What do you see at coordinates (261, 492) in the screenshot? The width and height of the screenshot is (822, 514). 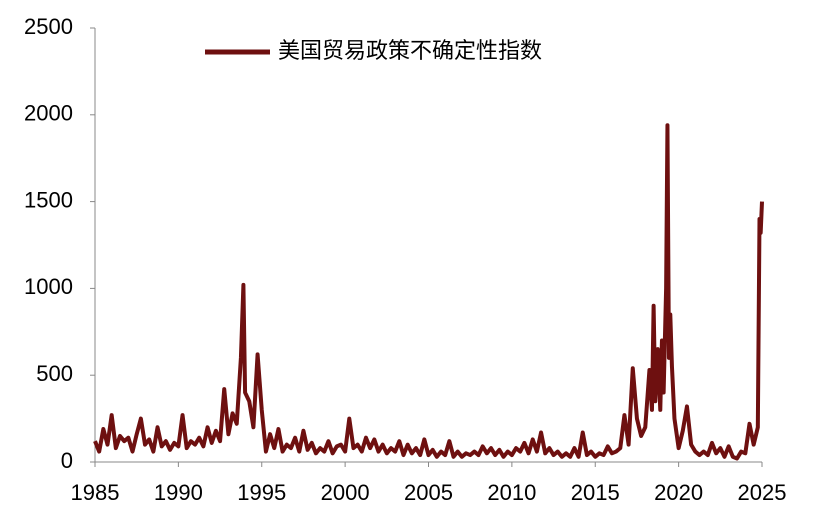 I see `x-tick-label: 1995` at bounding box center [261, 492].